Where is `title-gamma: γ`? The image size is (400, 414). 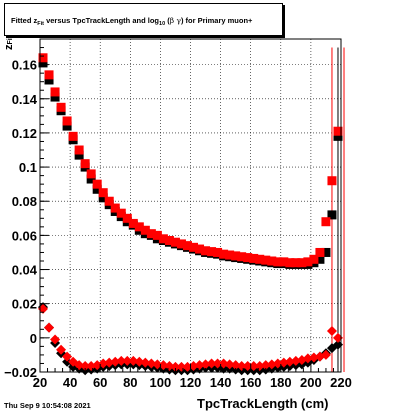 title-gamma: γ is located at coordinates (177, 20).